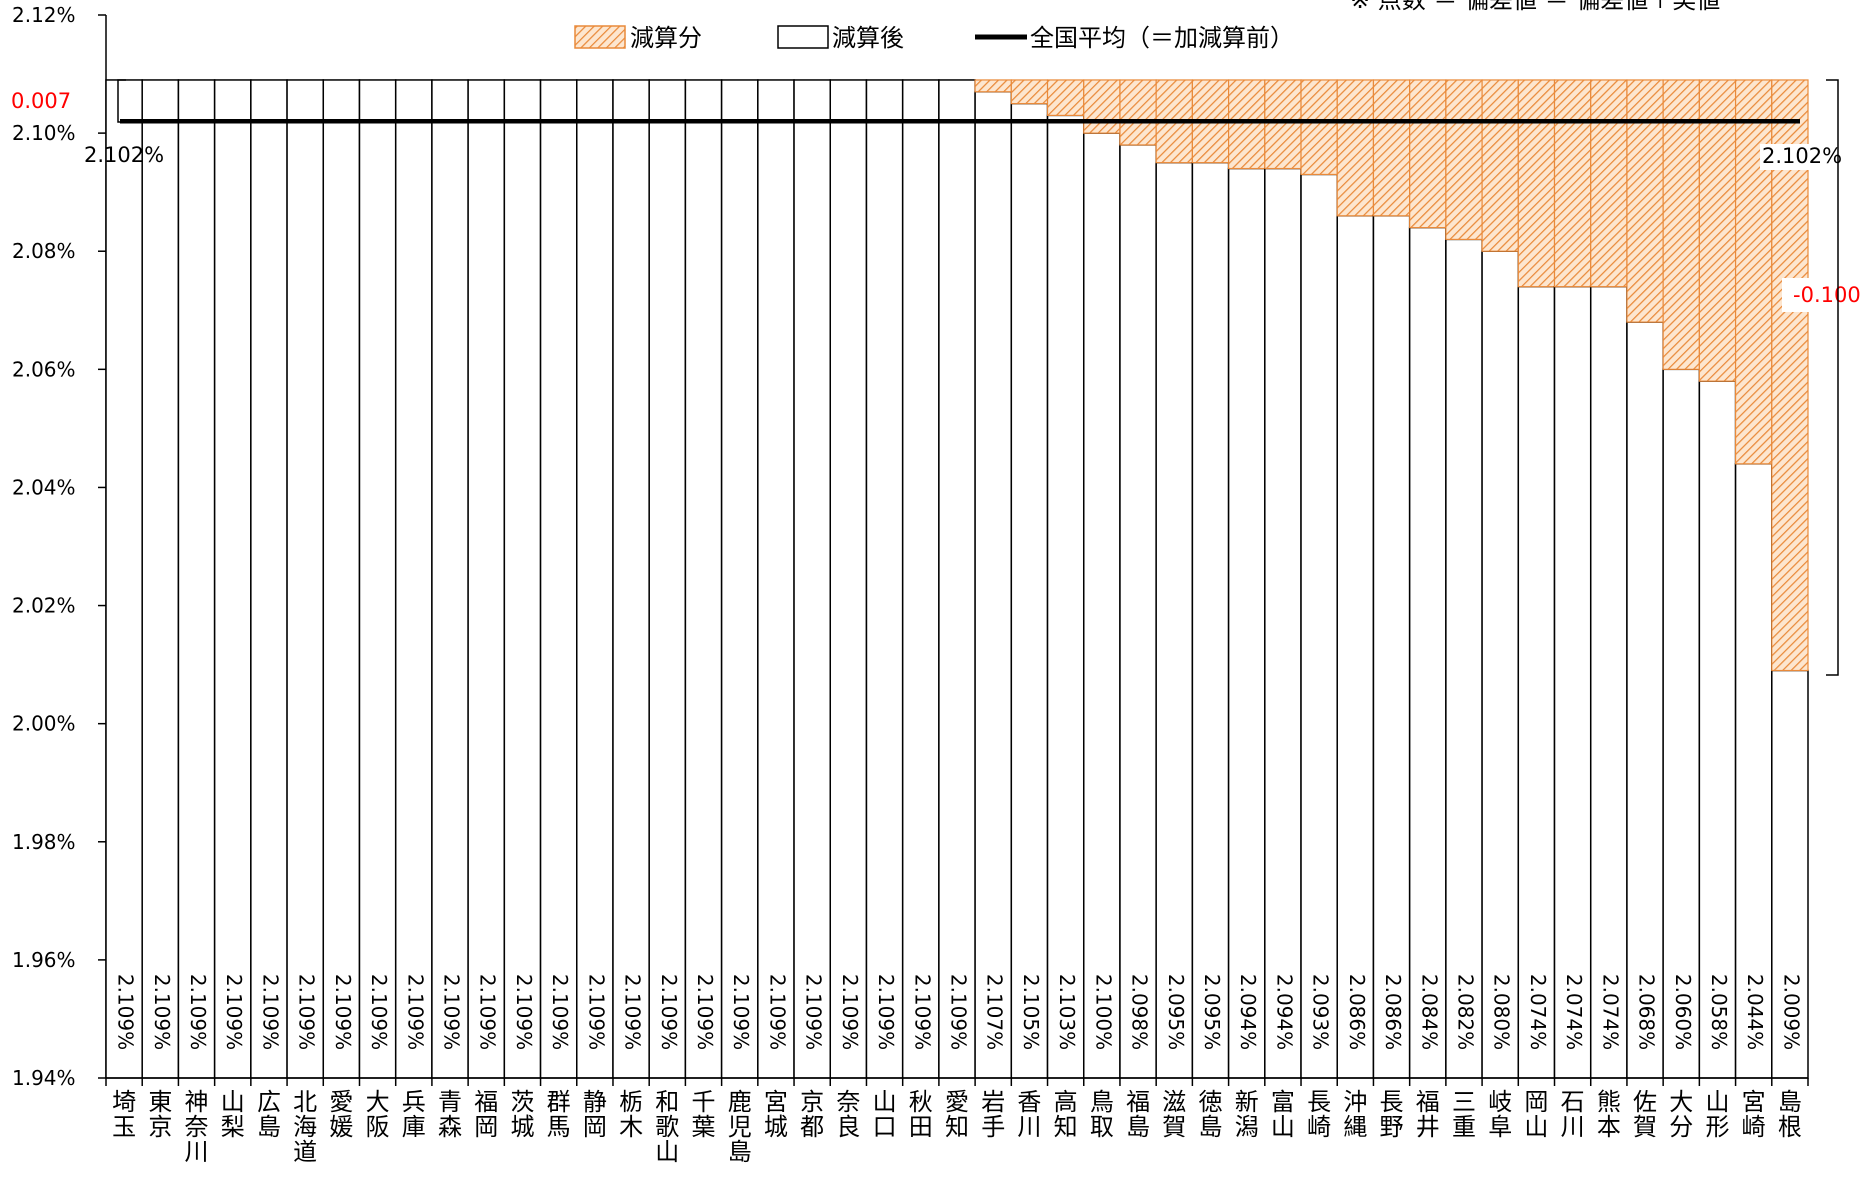 The height and width of the screenshot is (1186, 1870). Describe the element at coordinates (666, 38) in the screenshot. I see `legend-reduction-label: 減算分` at that location.